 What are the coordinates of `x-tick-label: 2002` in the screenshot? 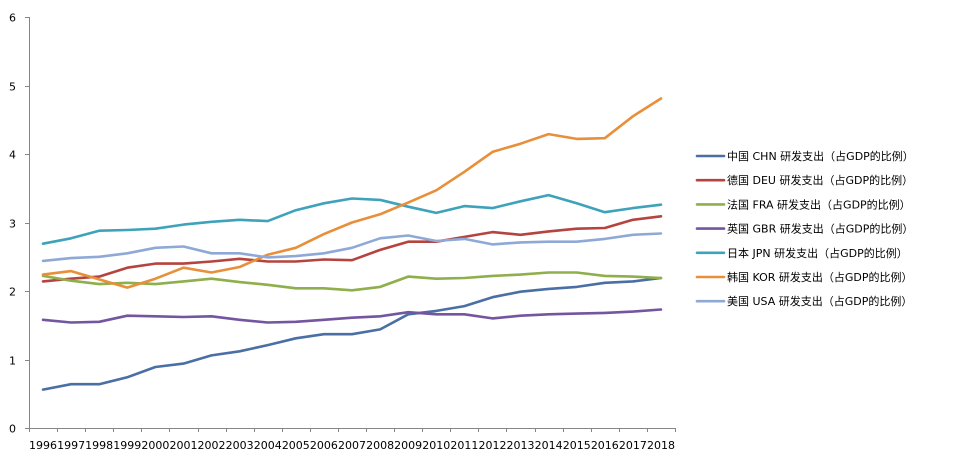 It's located at (212, 445).